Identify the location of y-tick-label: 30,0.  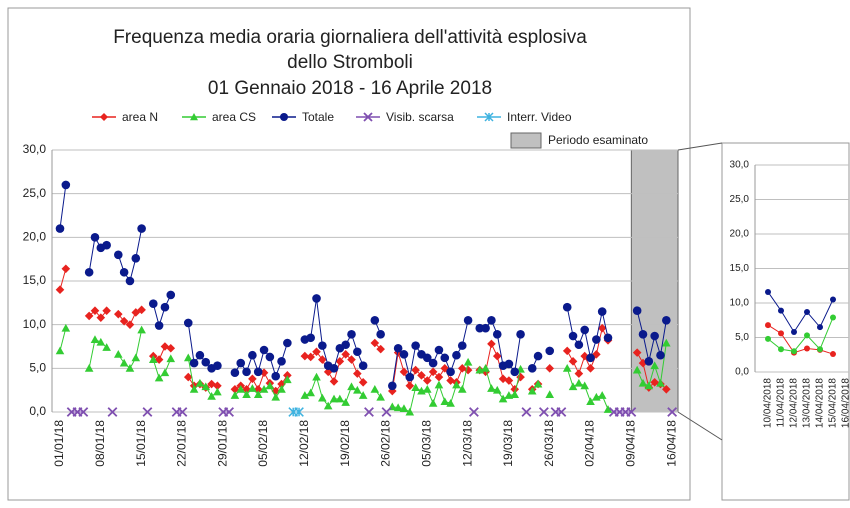
(740, 165).